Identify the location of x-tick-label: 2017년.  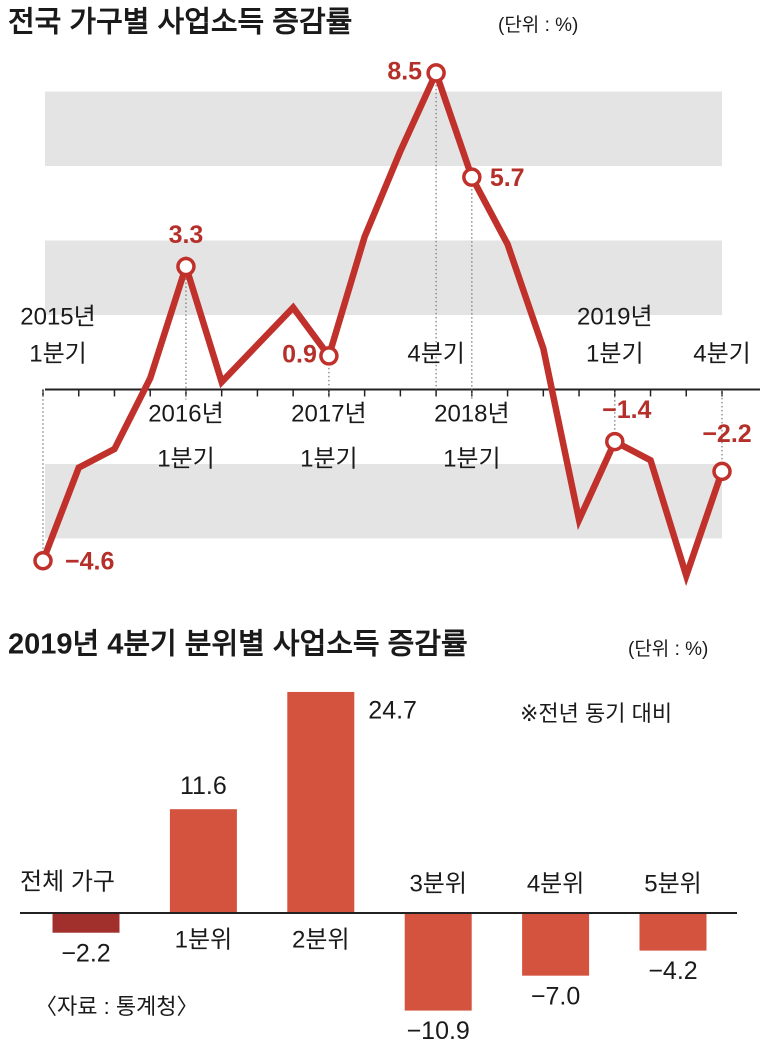
(328, 413).